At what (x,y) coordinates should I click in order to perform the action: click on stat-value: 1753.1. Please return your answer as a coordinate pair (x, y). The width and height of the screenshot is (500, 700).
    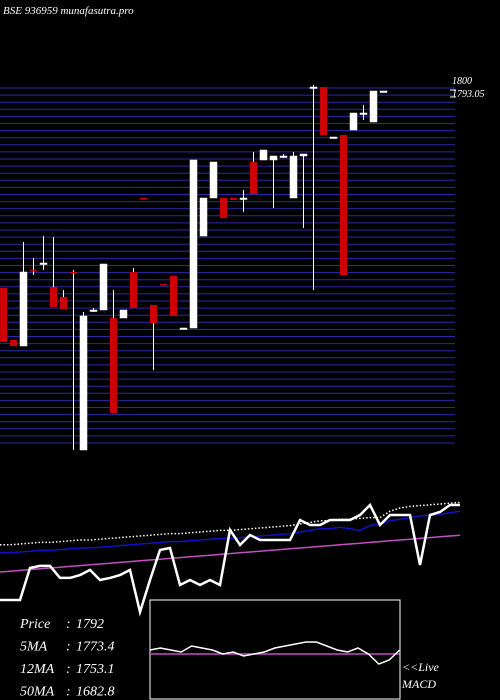
    Looking at the image, I should click on (95, 669).